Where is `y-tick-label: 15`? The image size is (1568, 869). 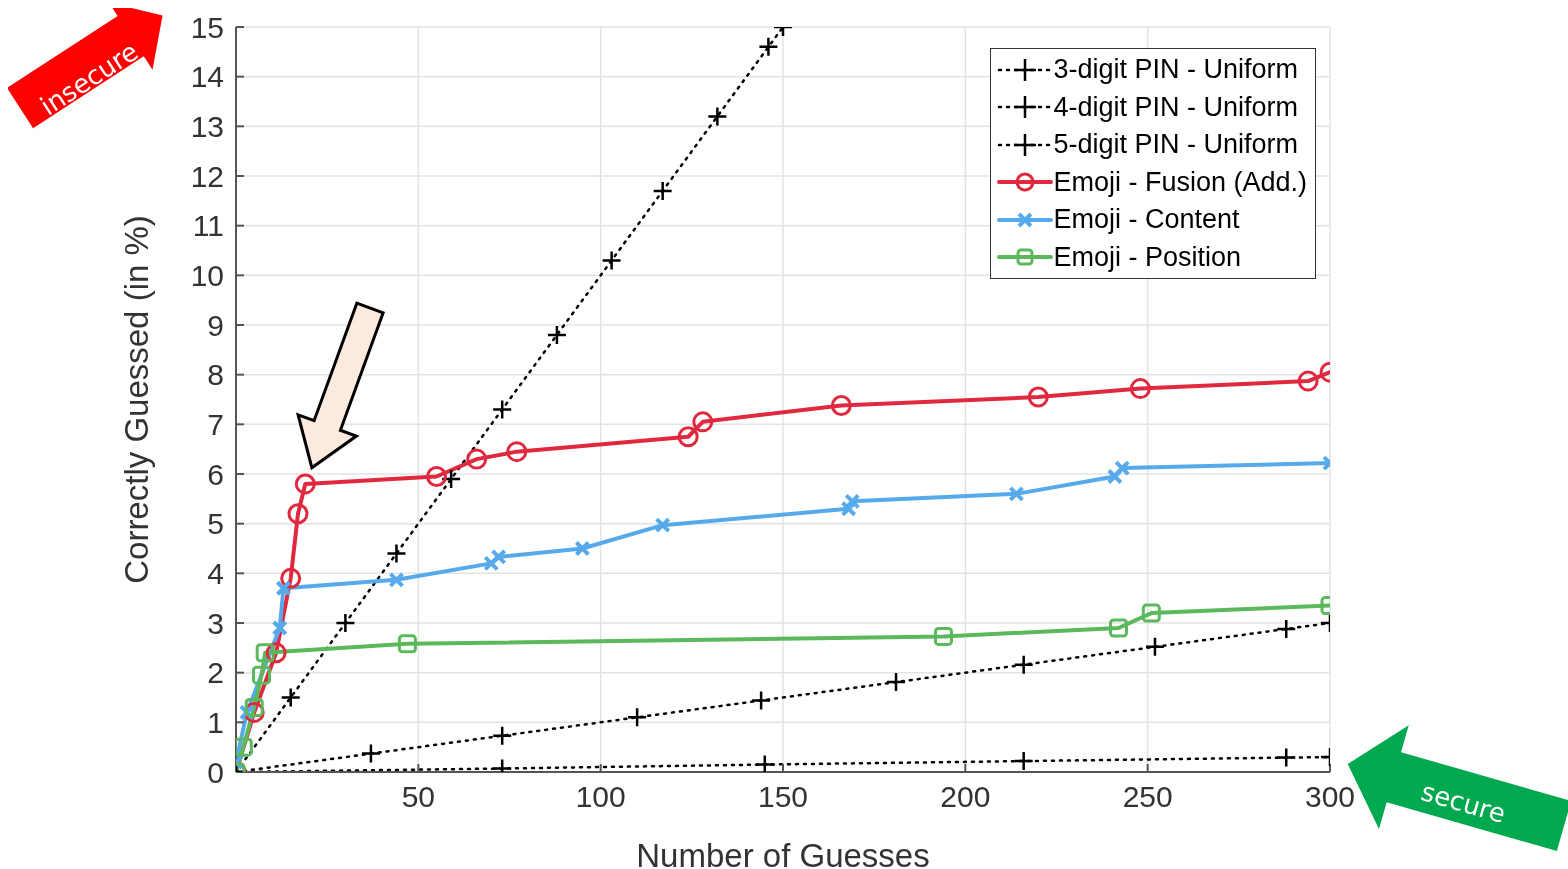 y-tick-label: 15 is located at coordinates (207, 27).